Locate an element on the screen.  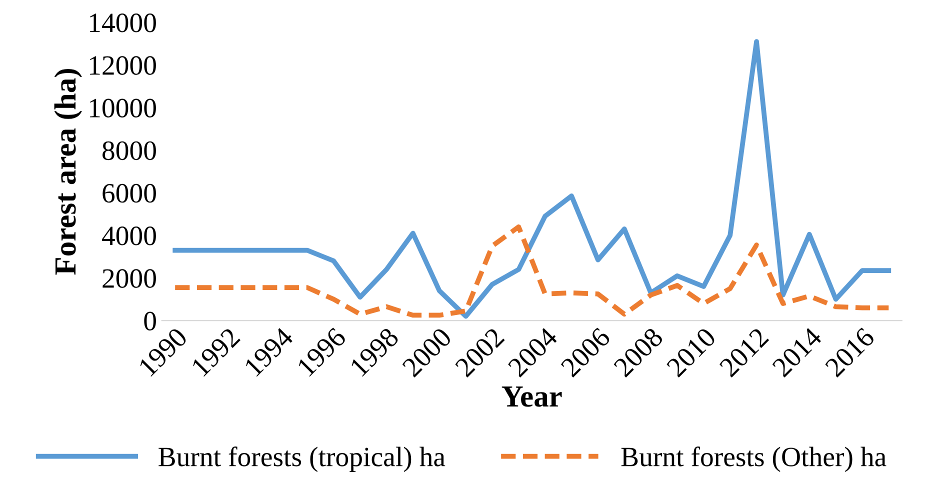
y-tick-label: 14000 is located at coordinates (123, 23).